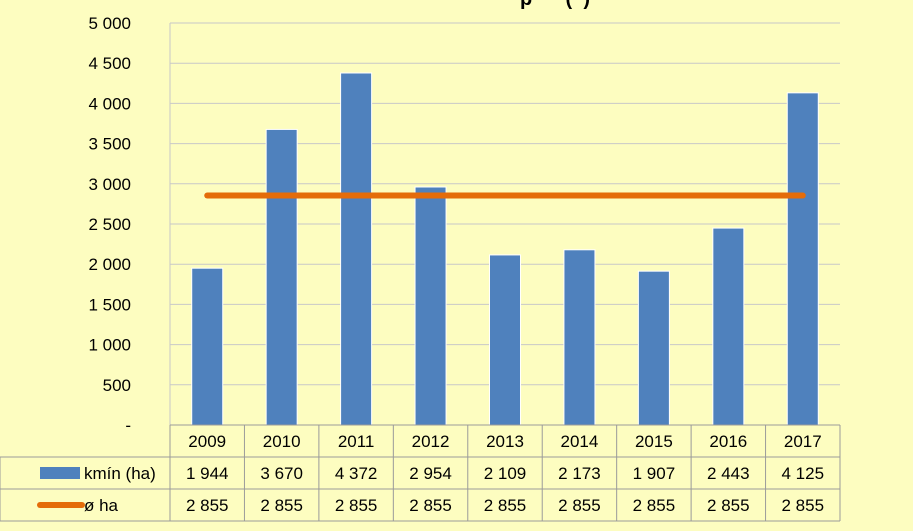 This screenshot has height=531, width=913. I want to click on y-tick-label: 3 500, so click(109, 144).